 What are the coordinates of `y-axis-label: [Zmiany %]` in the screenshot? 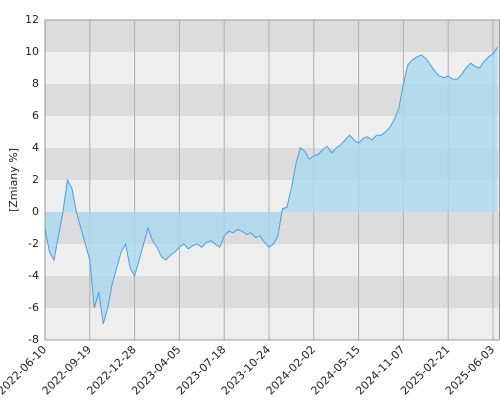 It's located at (13, 180).